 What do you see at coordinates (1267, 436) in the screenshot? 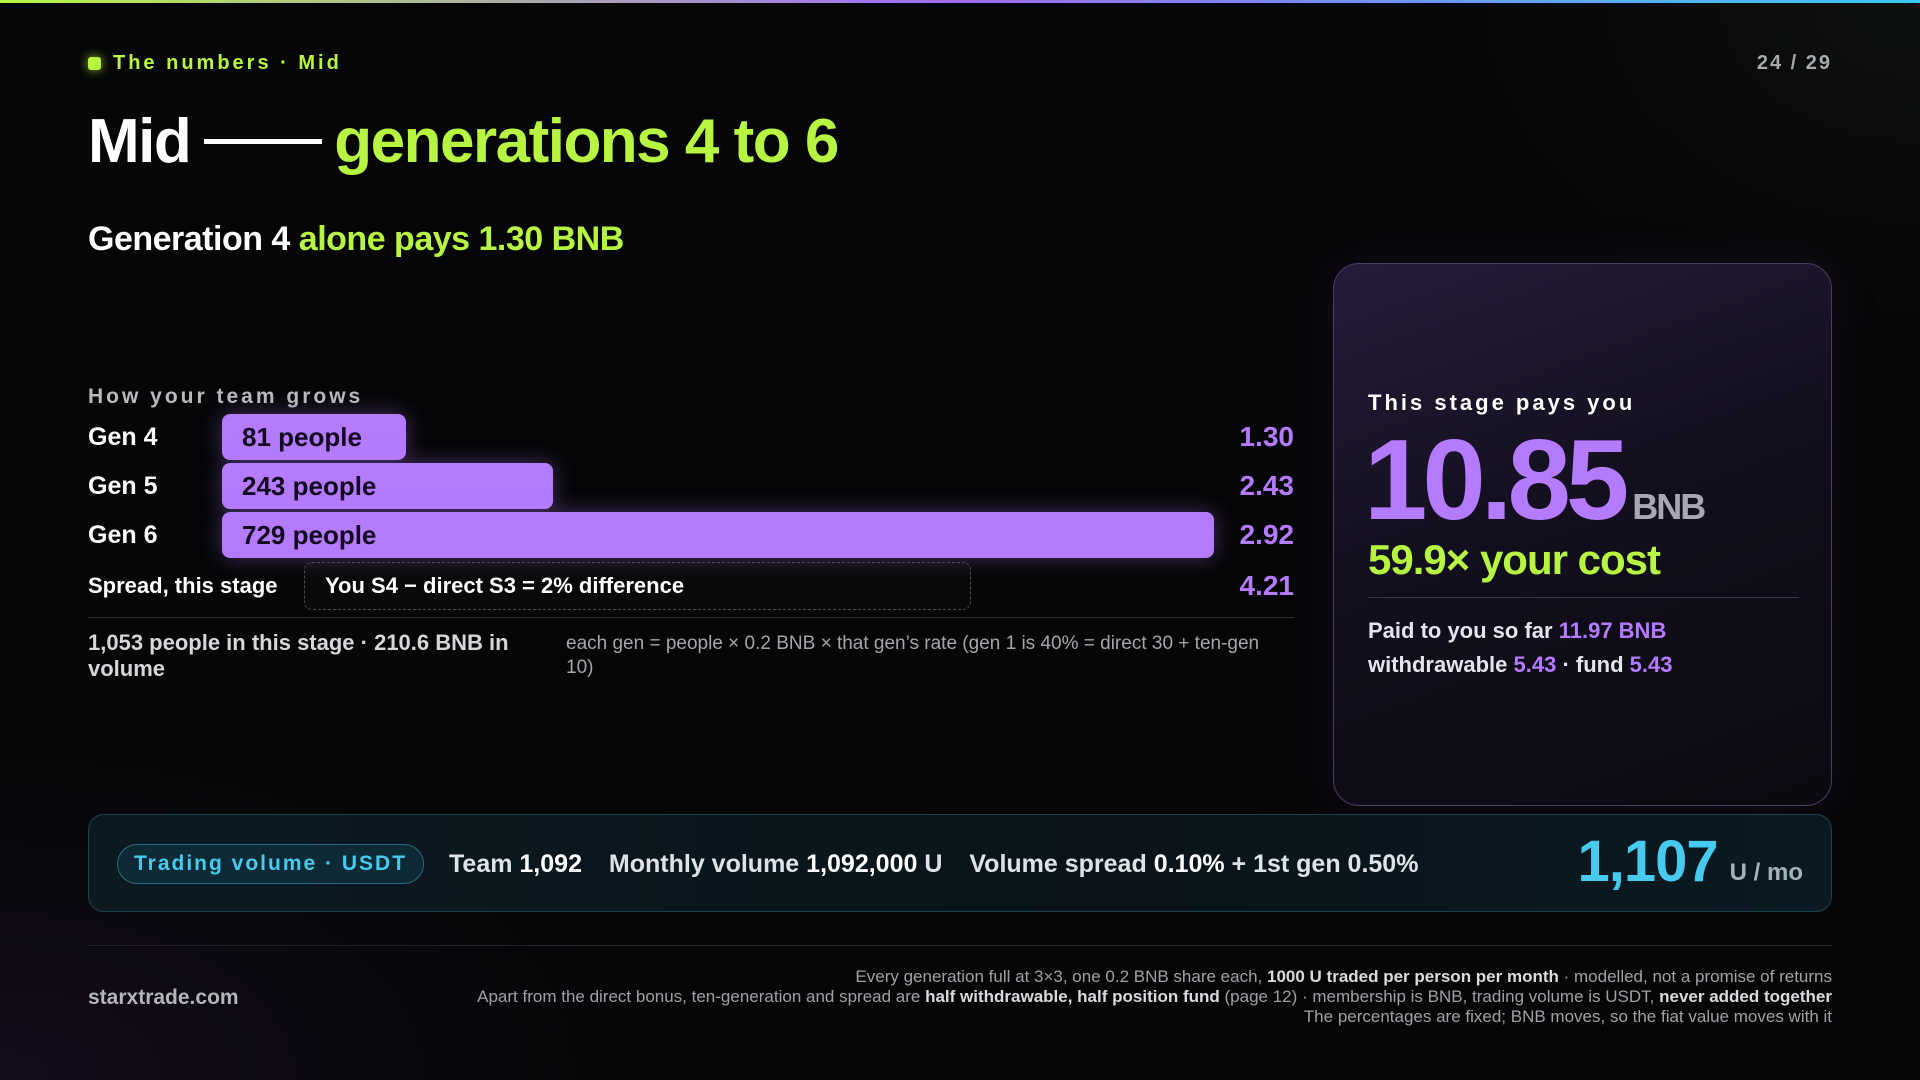
I see `gen-value: 1.30` at bounding box center [1267, 436].